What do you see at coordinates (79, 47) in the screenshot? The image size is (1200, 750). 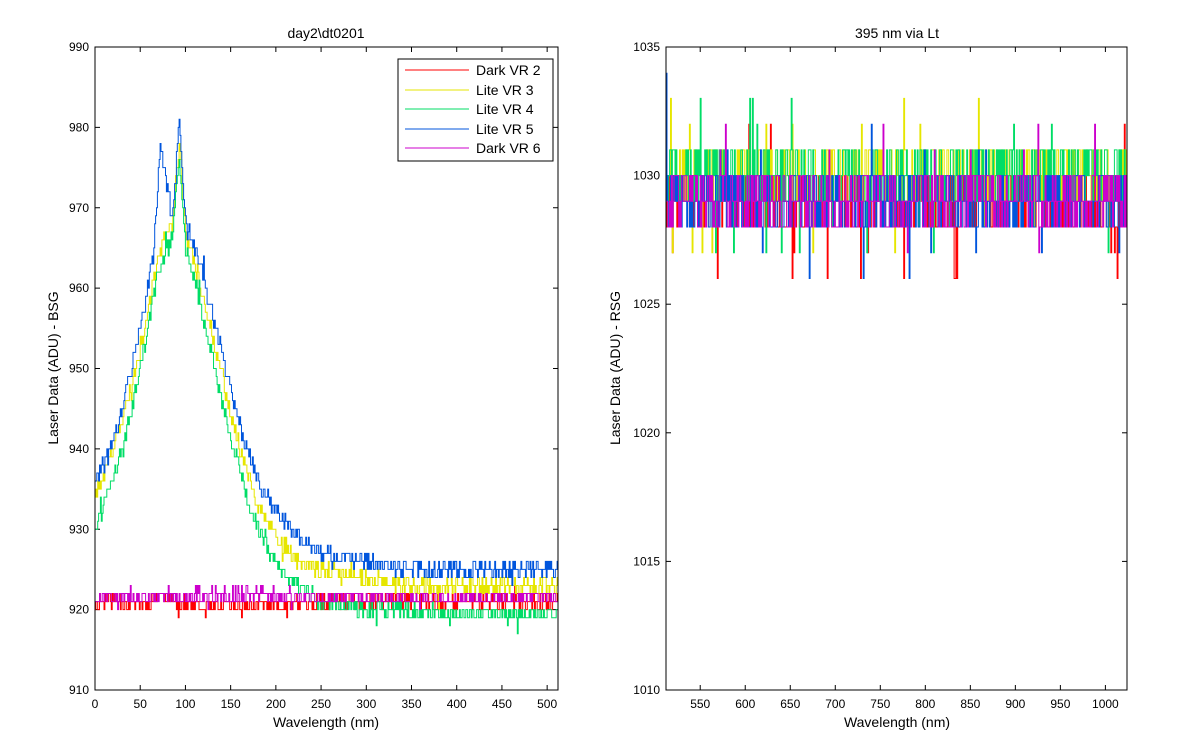 I see `y-tick-label: 990` at bounding box center [79, 47].